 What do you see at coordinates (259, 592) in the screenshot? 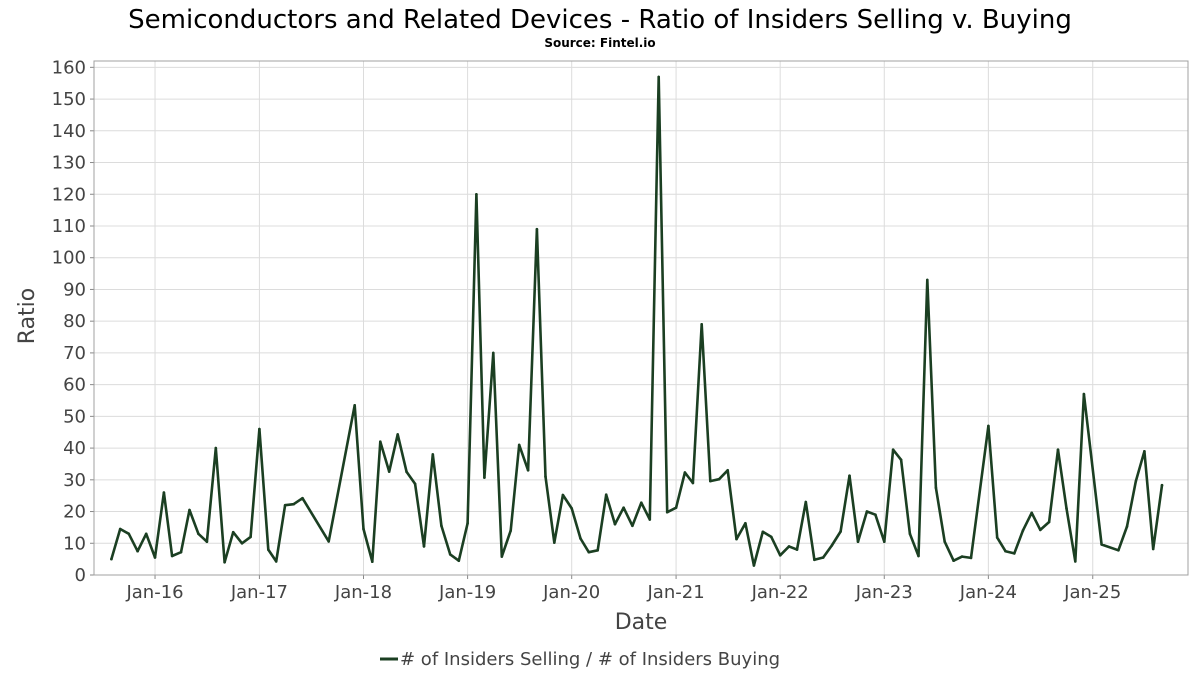
I see `x-tick-label: Jan-17` at bounding box center [259, 592].